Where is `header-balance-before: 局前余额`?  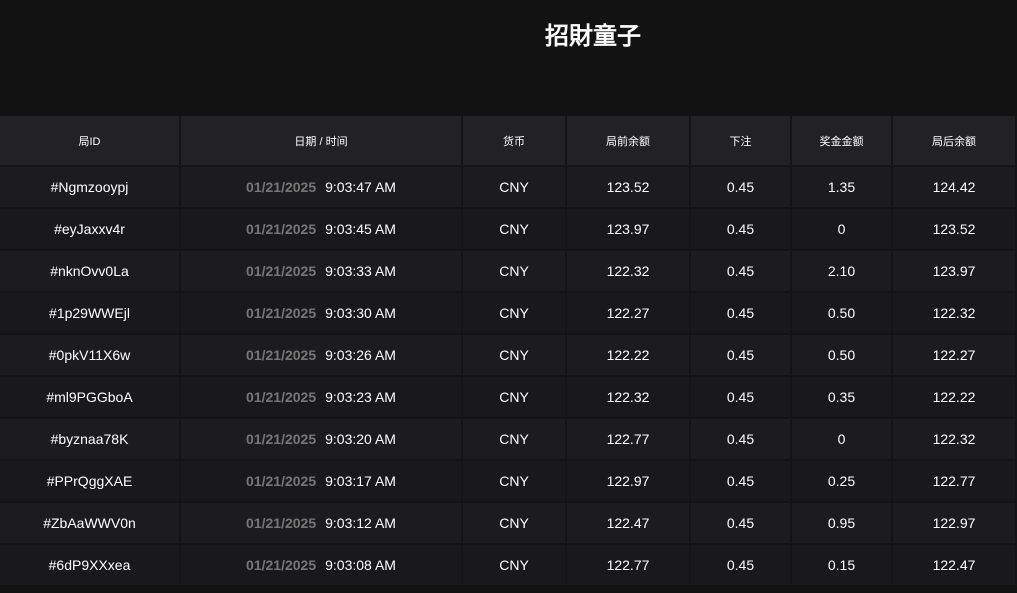 header-balance-before: 局前余额 is located at coordinates (628, 140).